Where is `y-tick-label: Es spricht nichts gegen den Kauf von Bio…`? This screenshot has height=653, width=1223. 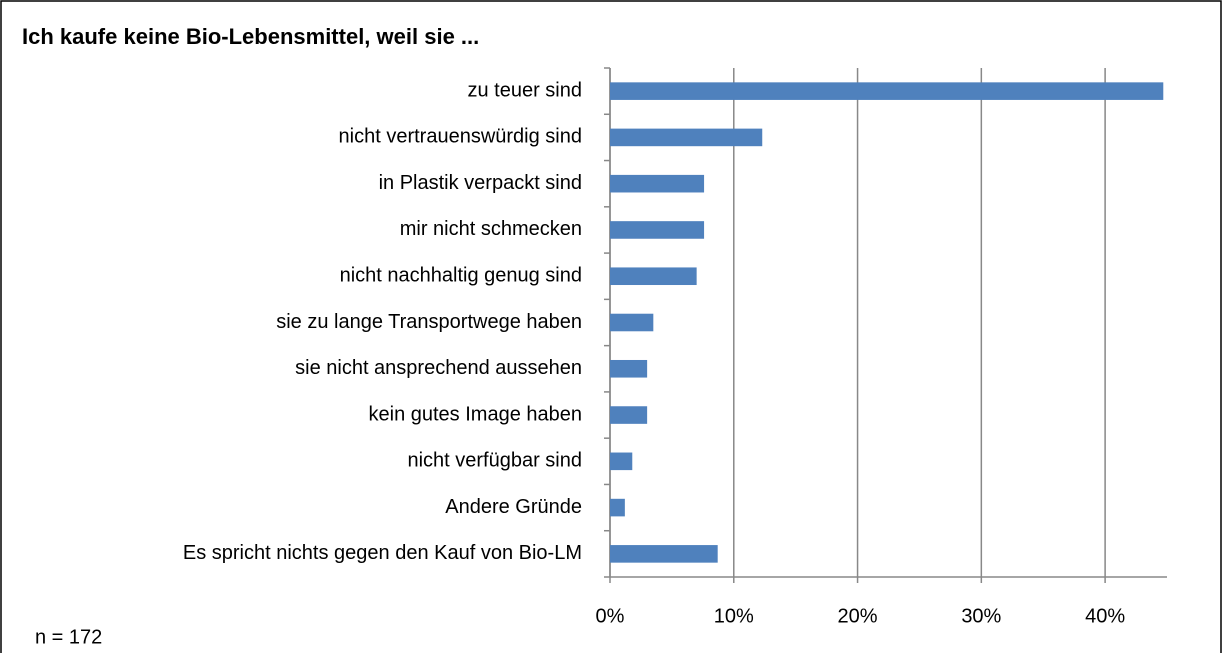 y-tick-label: Es spricht nichts gegen den Kauf von Bio… is located at coordinates (382, 553).